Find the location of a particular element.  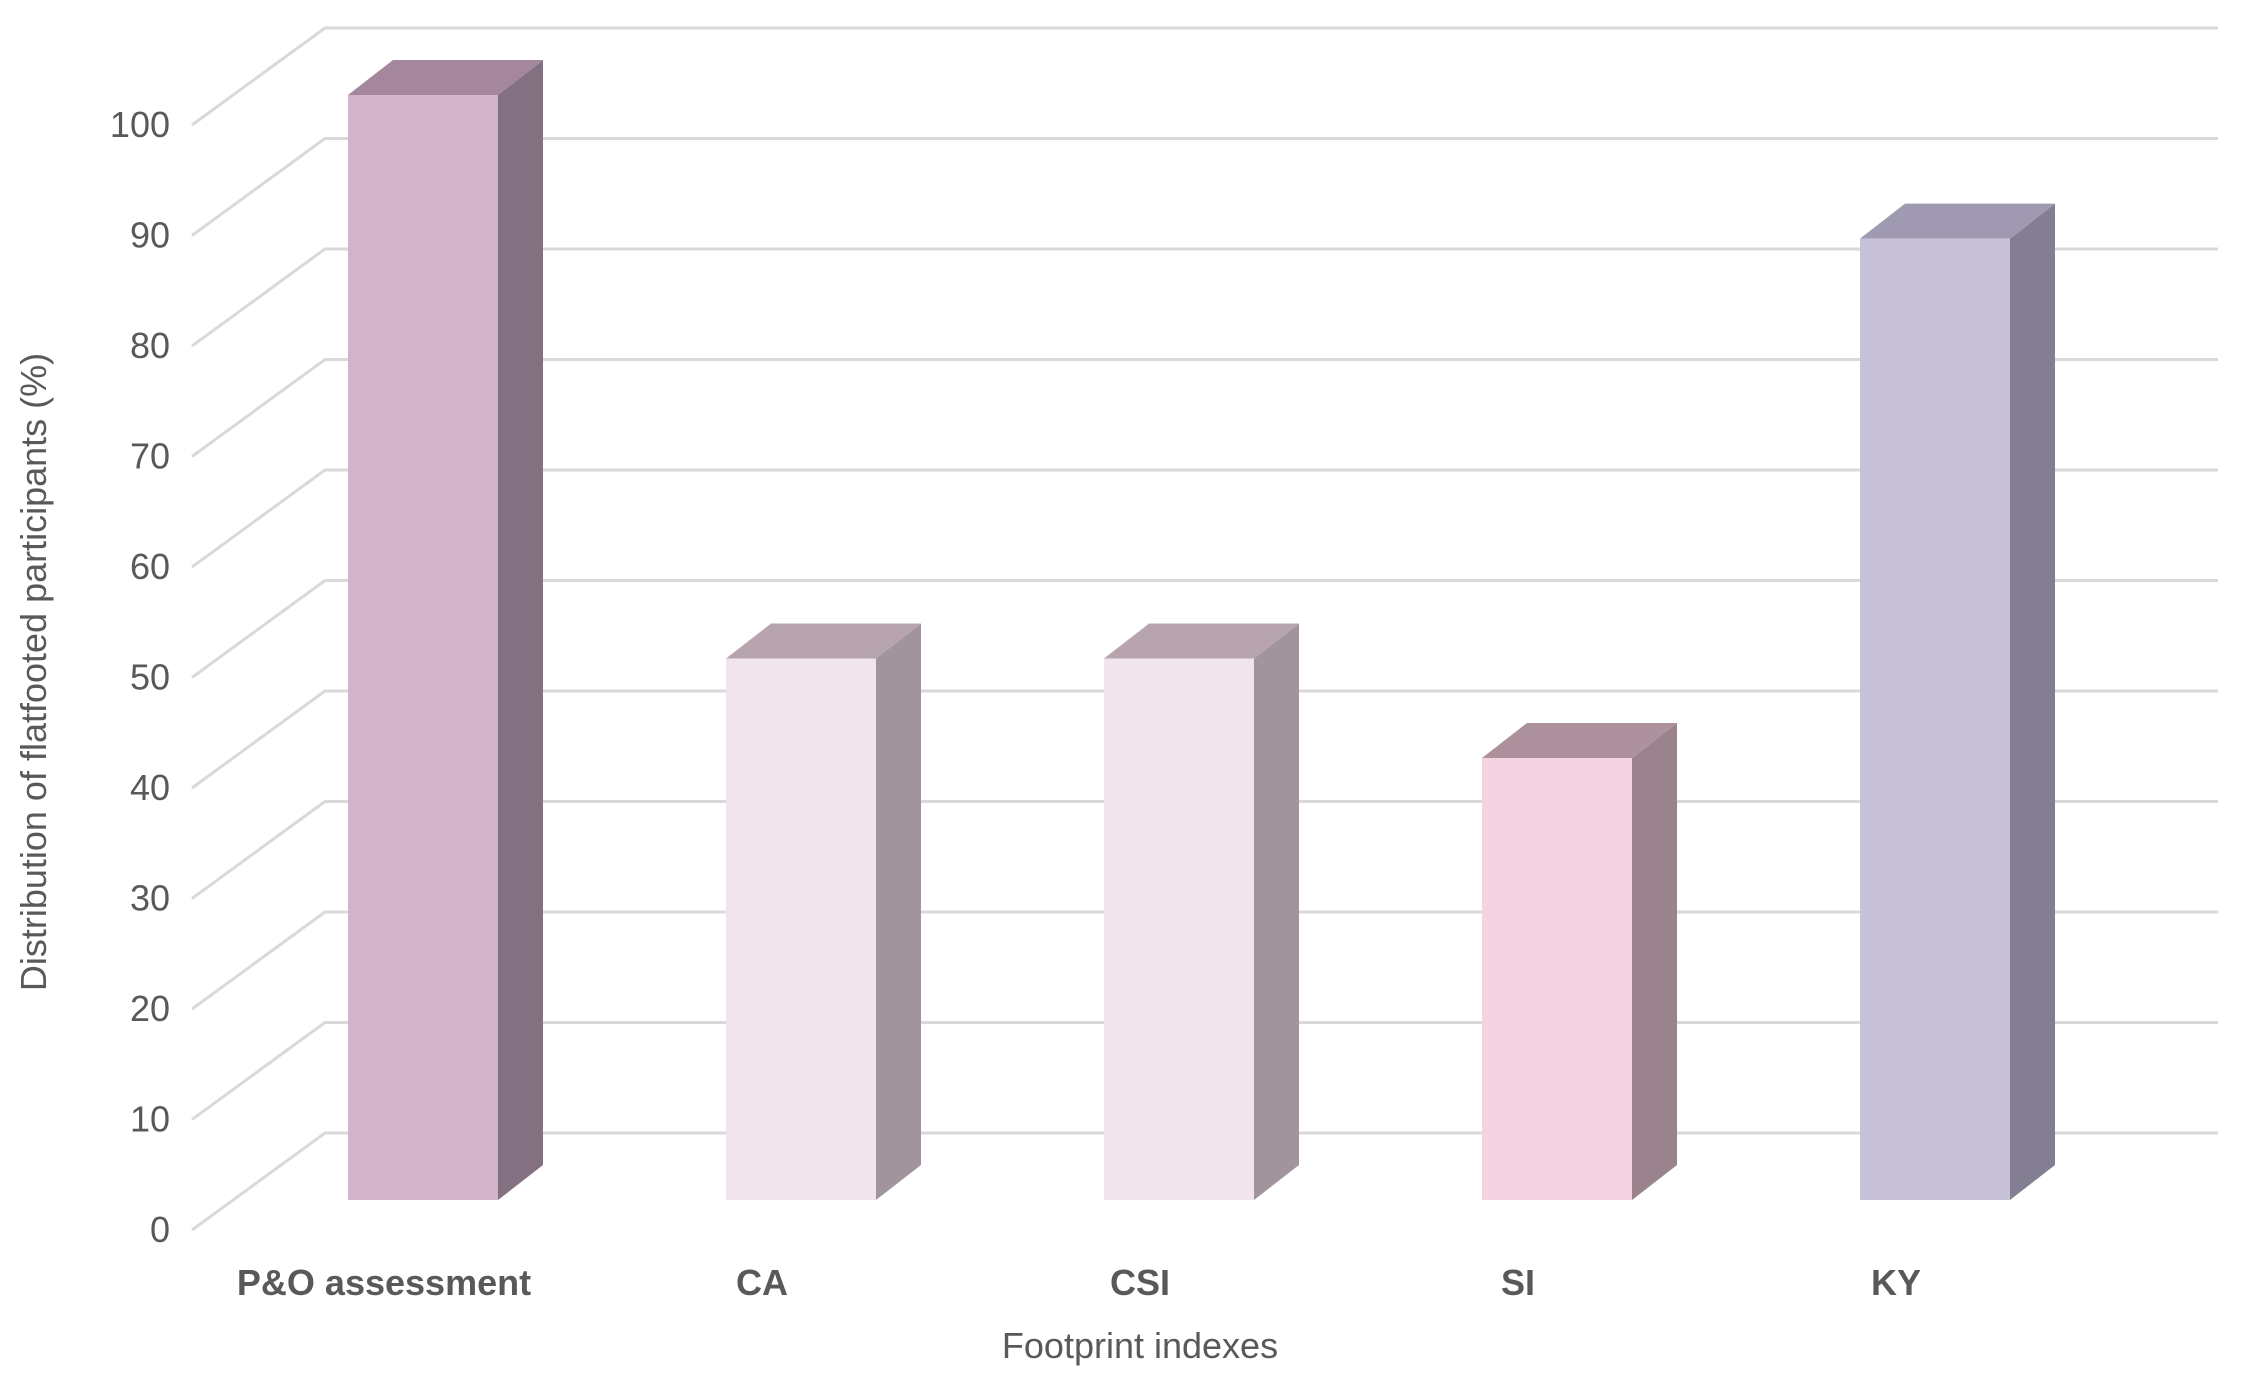

category-label-p-o-assessment: P&O assessment is located at coordinates (384, 1282).